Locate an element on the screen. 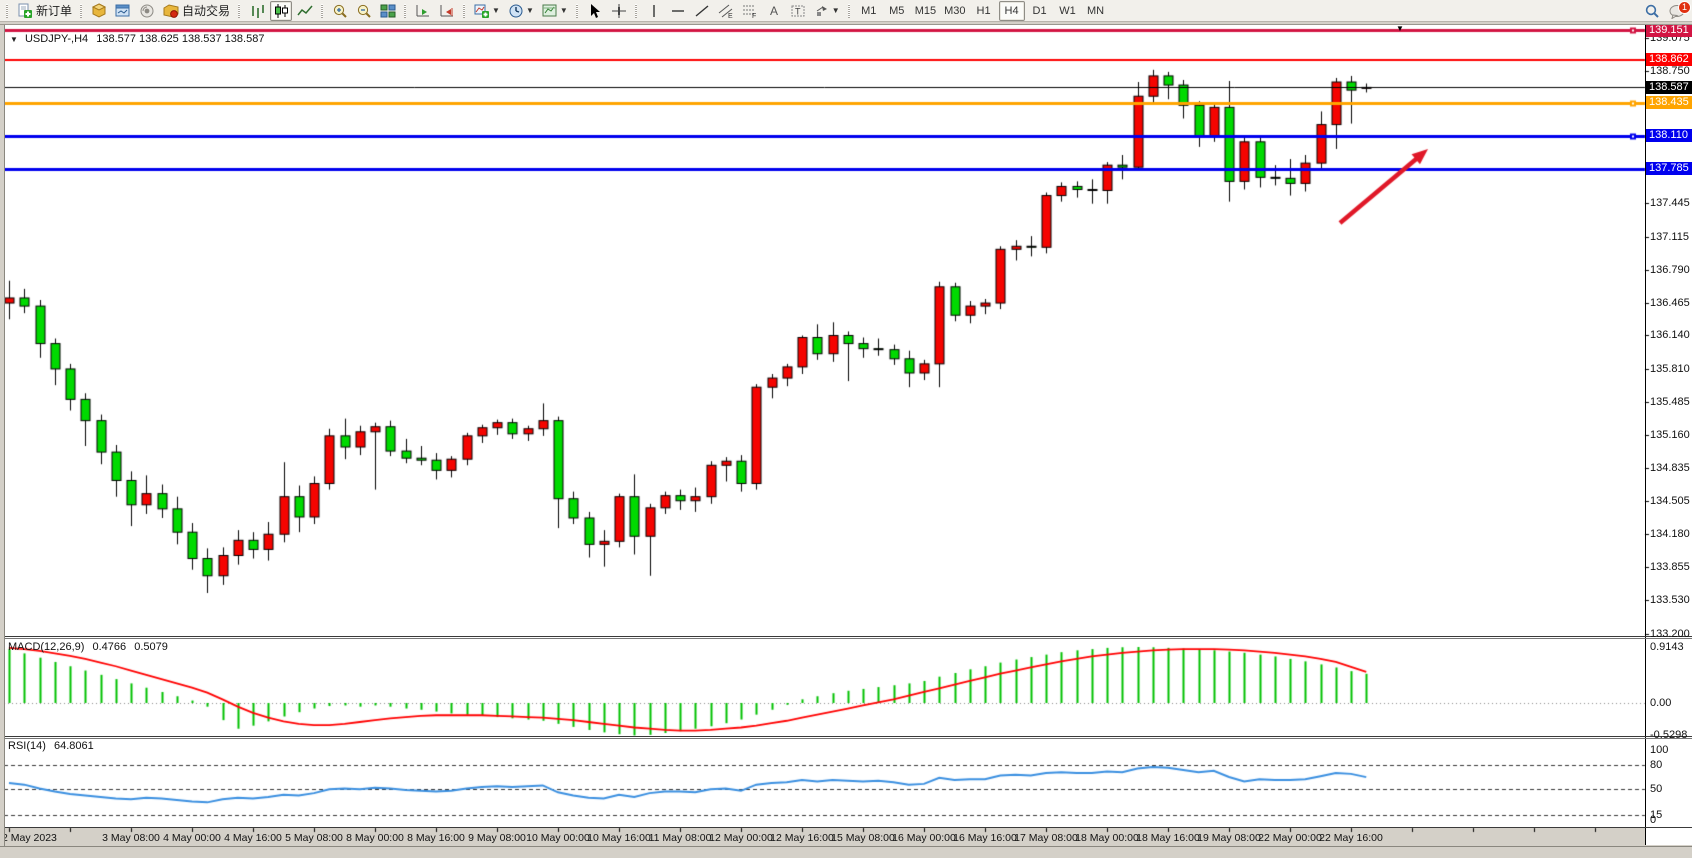  chart-shift-marker: ▼ is located at coordinates (1400, 28).